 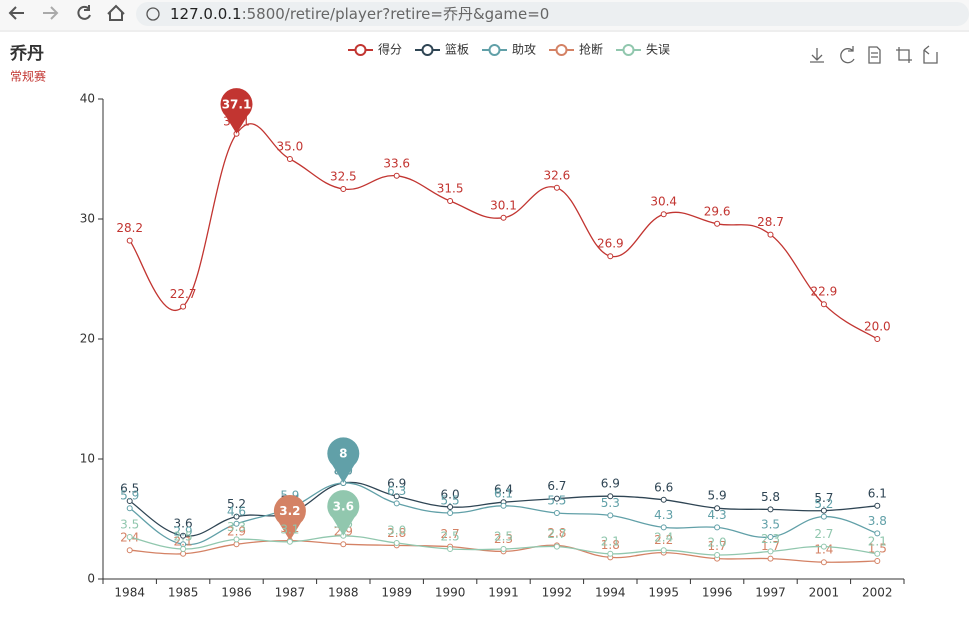 I want to click on info-icon, so click(x=153, y=14).